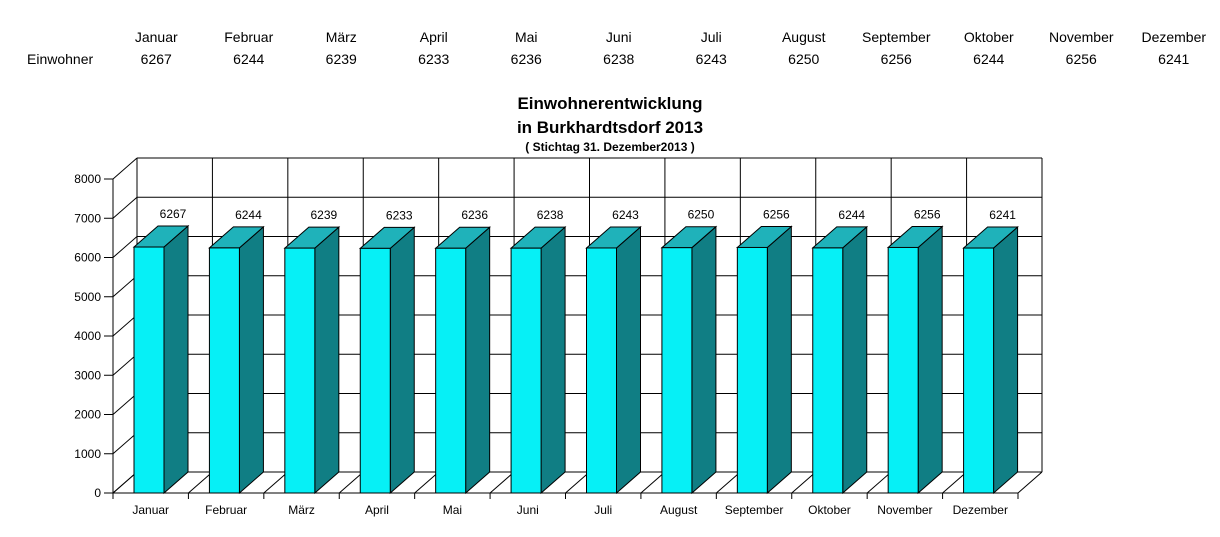 The image size is (1220, 537). I want to click on table-row-label: Einwohner, so click(60, 59).